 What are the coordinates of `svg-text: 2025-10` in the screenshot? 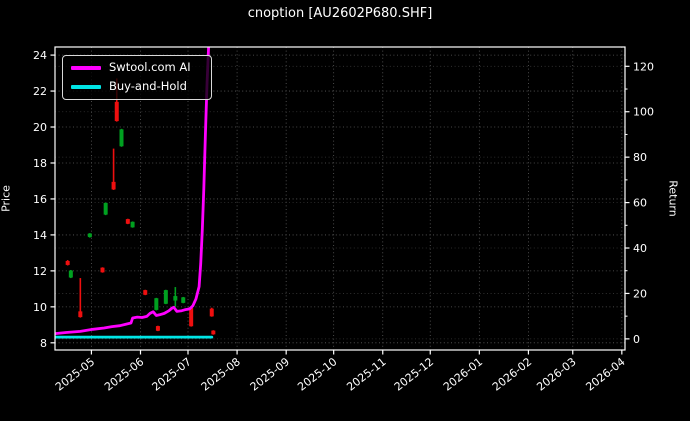 It's located at (317, 374).